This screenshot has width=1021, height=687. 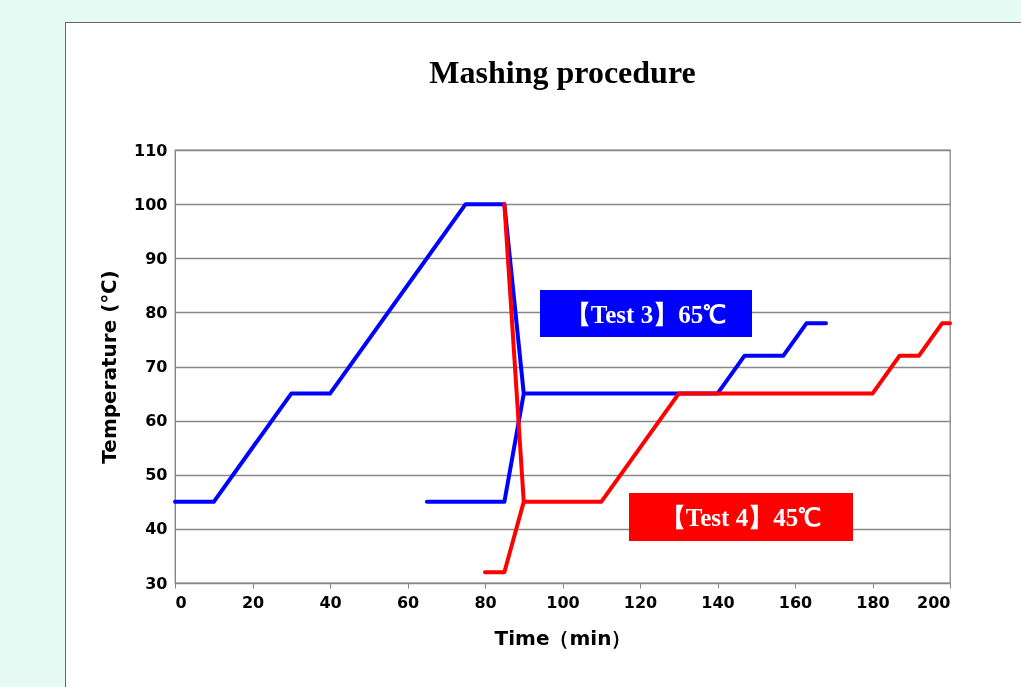 What do you see at coordinates (485, 602) in the screenshot?
I see `x-tick-label: 80` at bounding box center [485, 602].